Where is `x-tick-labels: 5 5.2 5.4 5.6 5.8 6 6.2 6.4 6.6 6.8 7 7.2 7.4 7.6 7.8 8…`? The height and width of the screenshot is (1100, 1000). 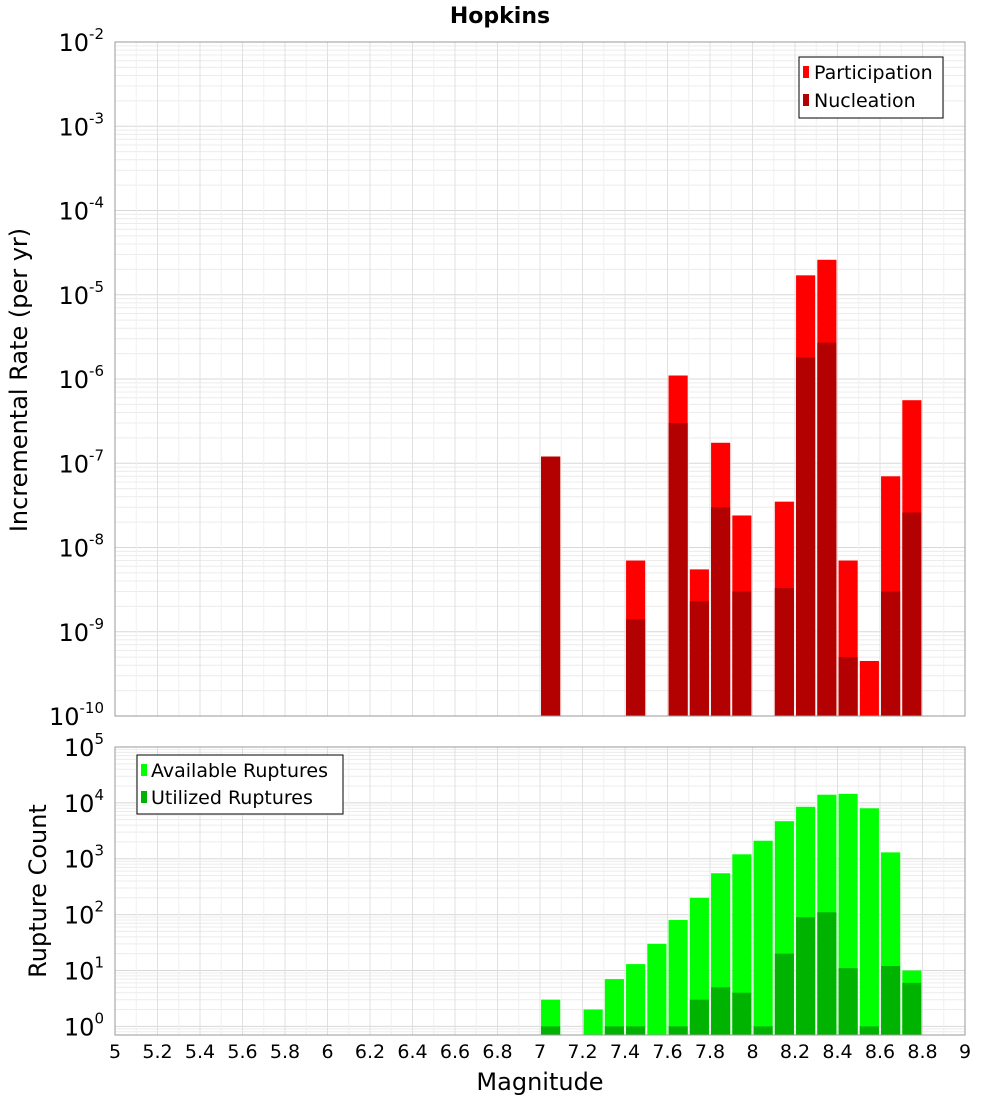
x-tick-labels: 5 5.2 5.4 5.6 5.8 6 6.2 6.4 6.6 6.8 7 7.2 7.4 7.6 7.8 8… is located at coordinates (540, 1052).